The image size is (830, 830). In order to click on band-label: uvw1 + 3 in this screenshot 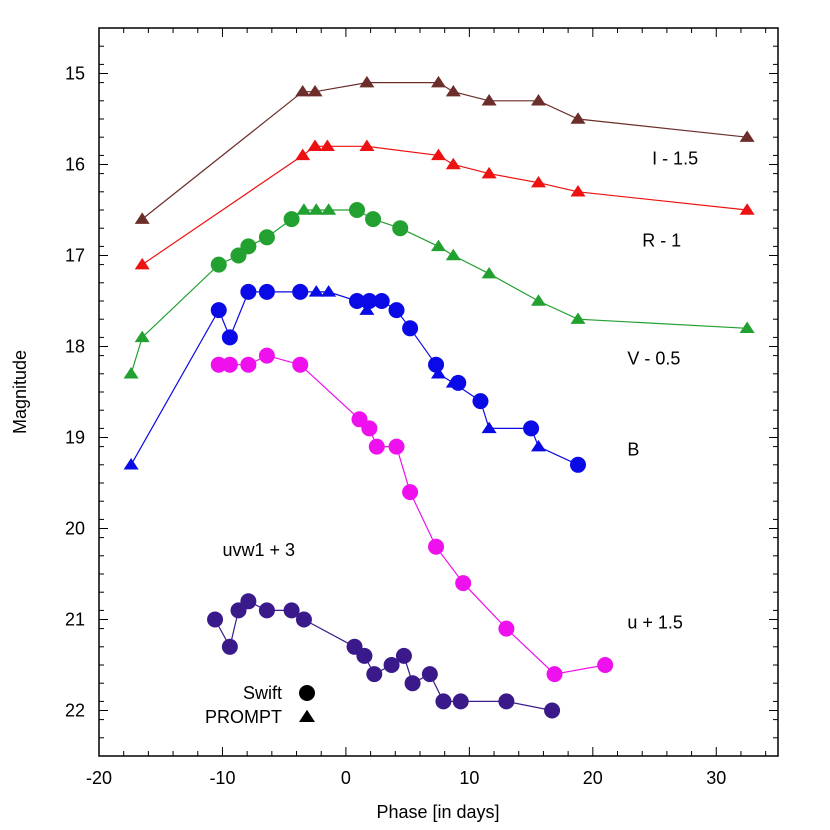, I will do `click(258, 550)`.